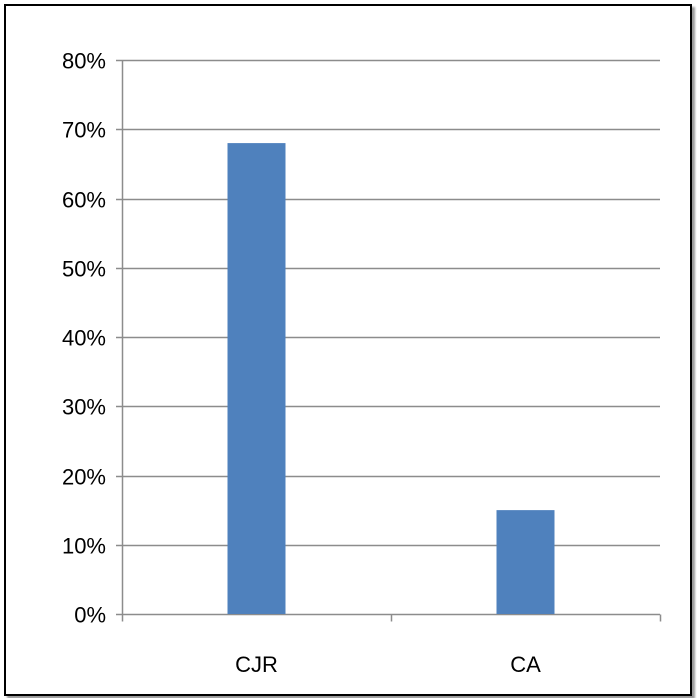 Image resolution: width=697 pixels, height=698 pixels. What do you see at coordinates (388, 664) in the screenshot?
I see `x-tick-labels: CJR CA` at bounding box center [388, 664].